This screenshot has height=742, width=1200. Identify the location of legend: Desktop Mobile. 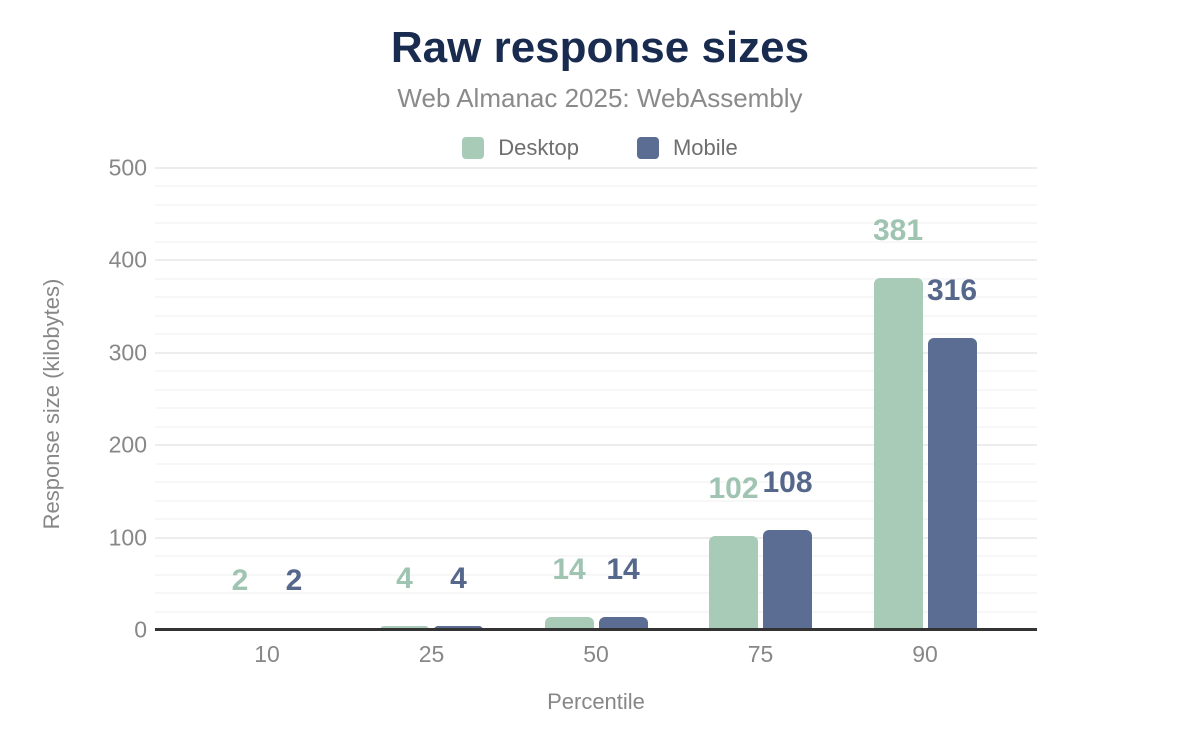
(600, 148).